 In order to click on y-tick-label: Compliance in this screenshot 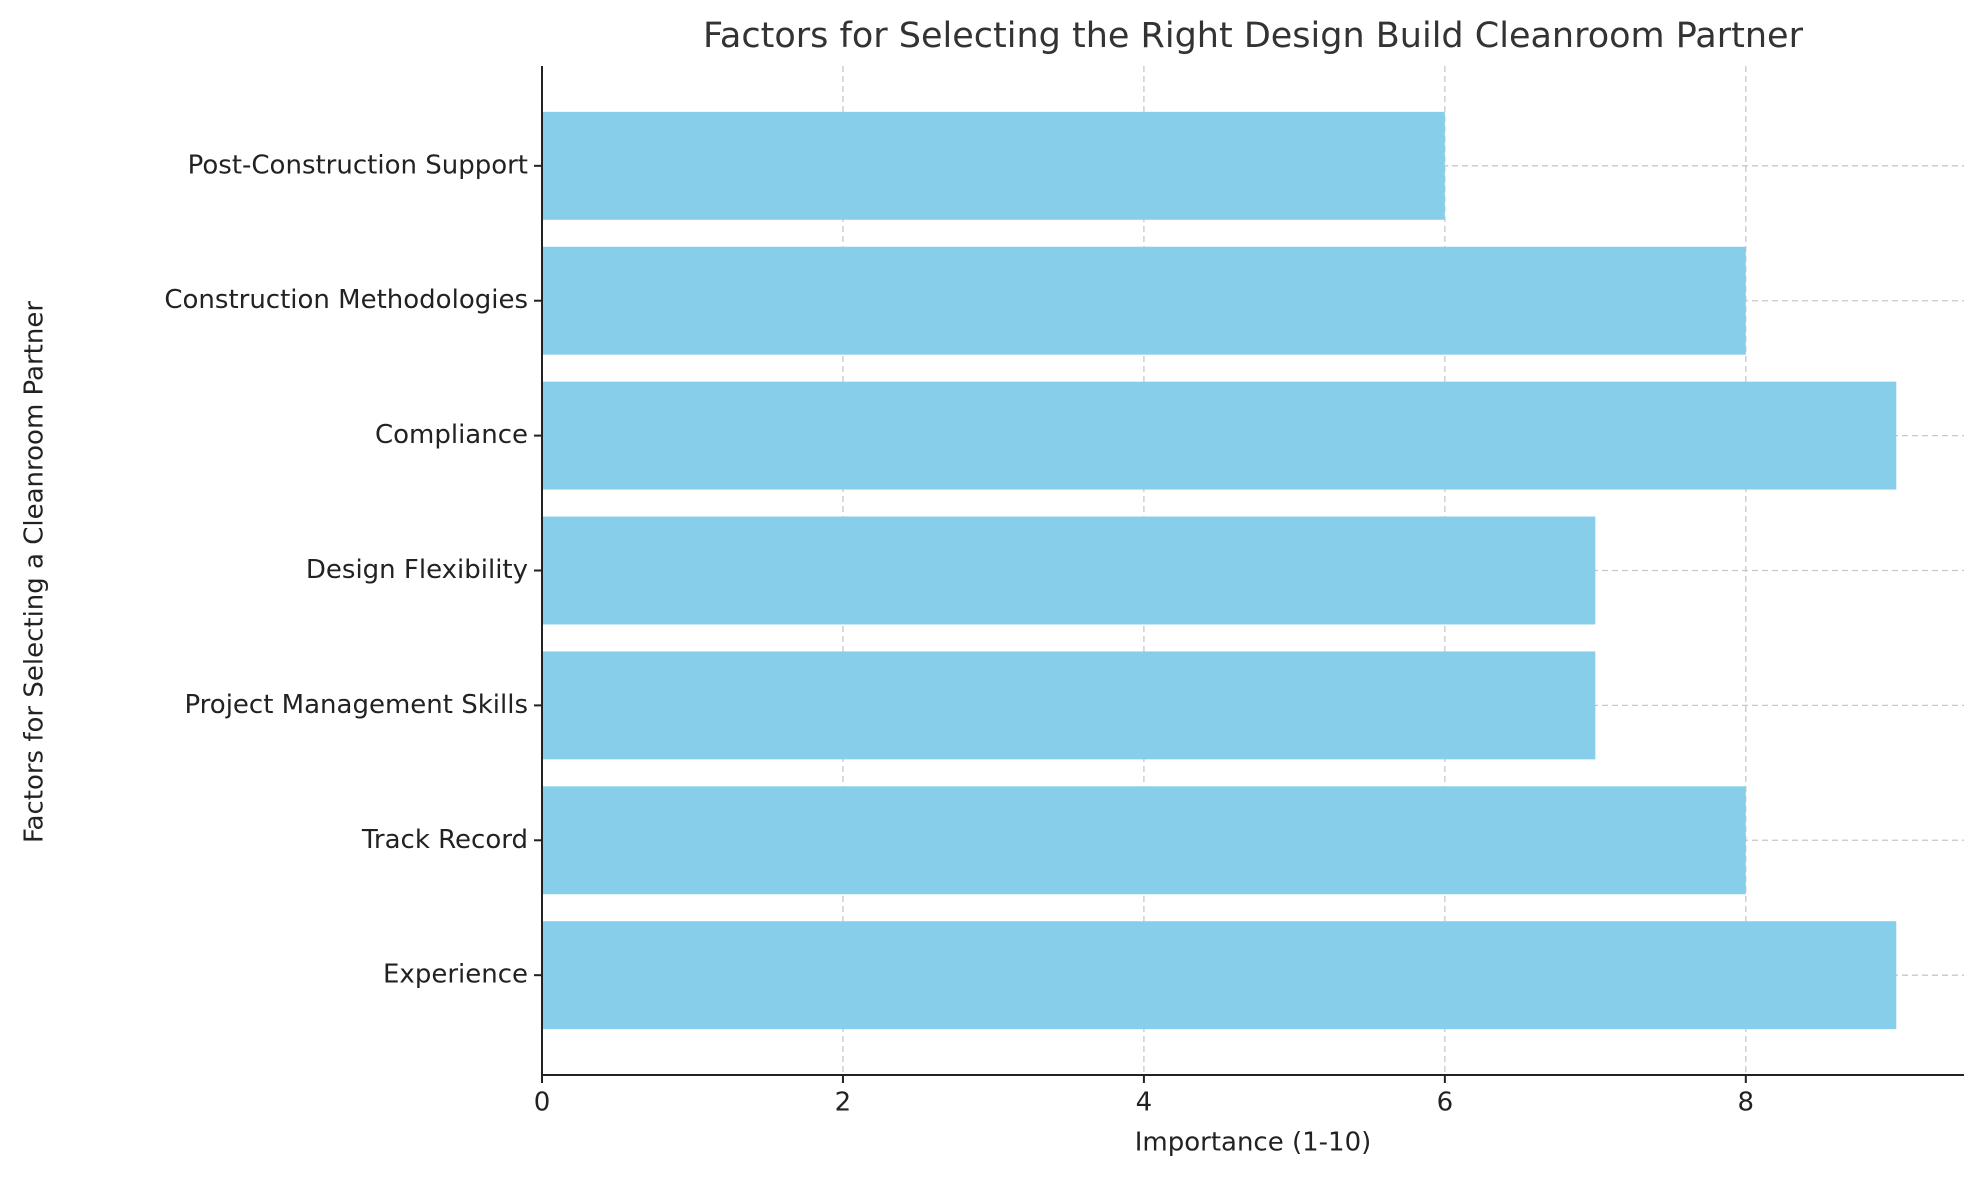, I will do `click(451, 435)`.